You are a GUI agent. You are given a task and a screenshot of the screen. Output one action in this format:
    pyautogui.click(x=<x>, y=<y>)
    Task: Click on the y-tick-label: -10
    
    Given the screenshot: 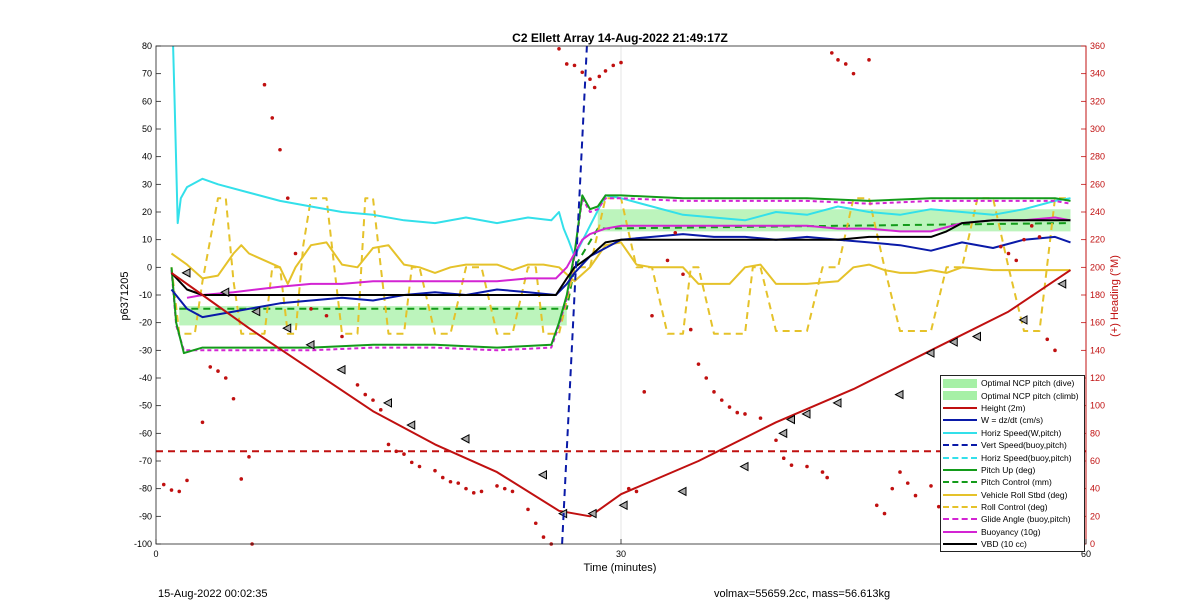 What is the action you would take?
    pyautogui.click(x=145, y=295)
    